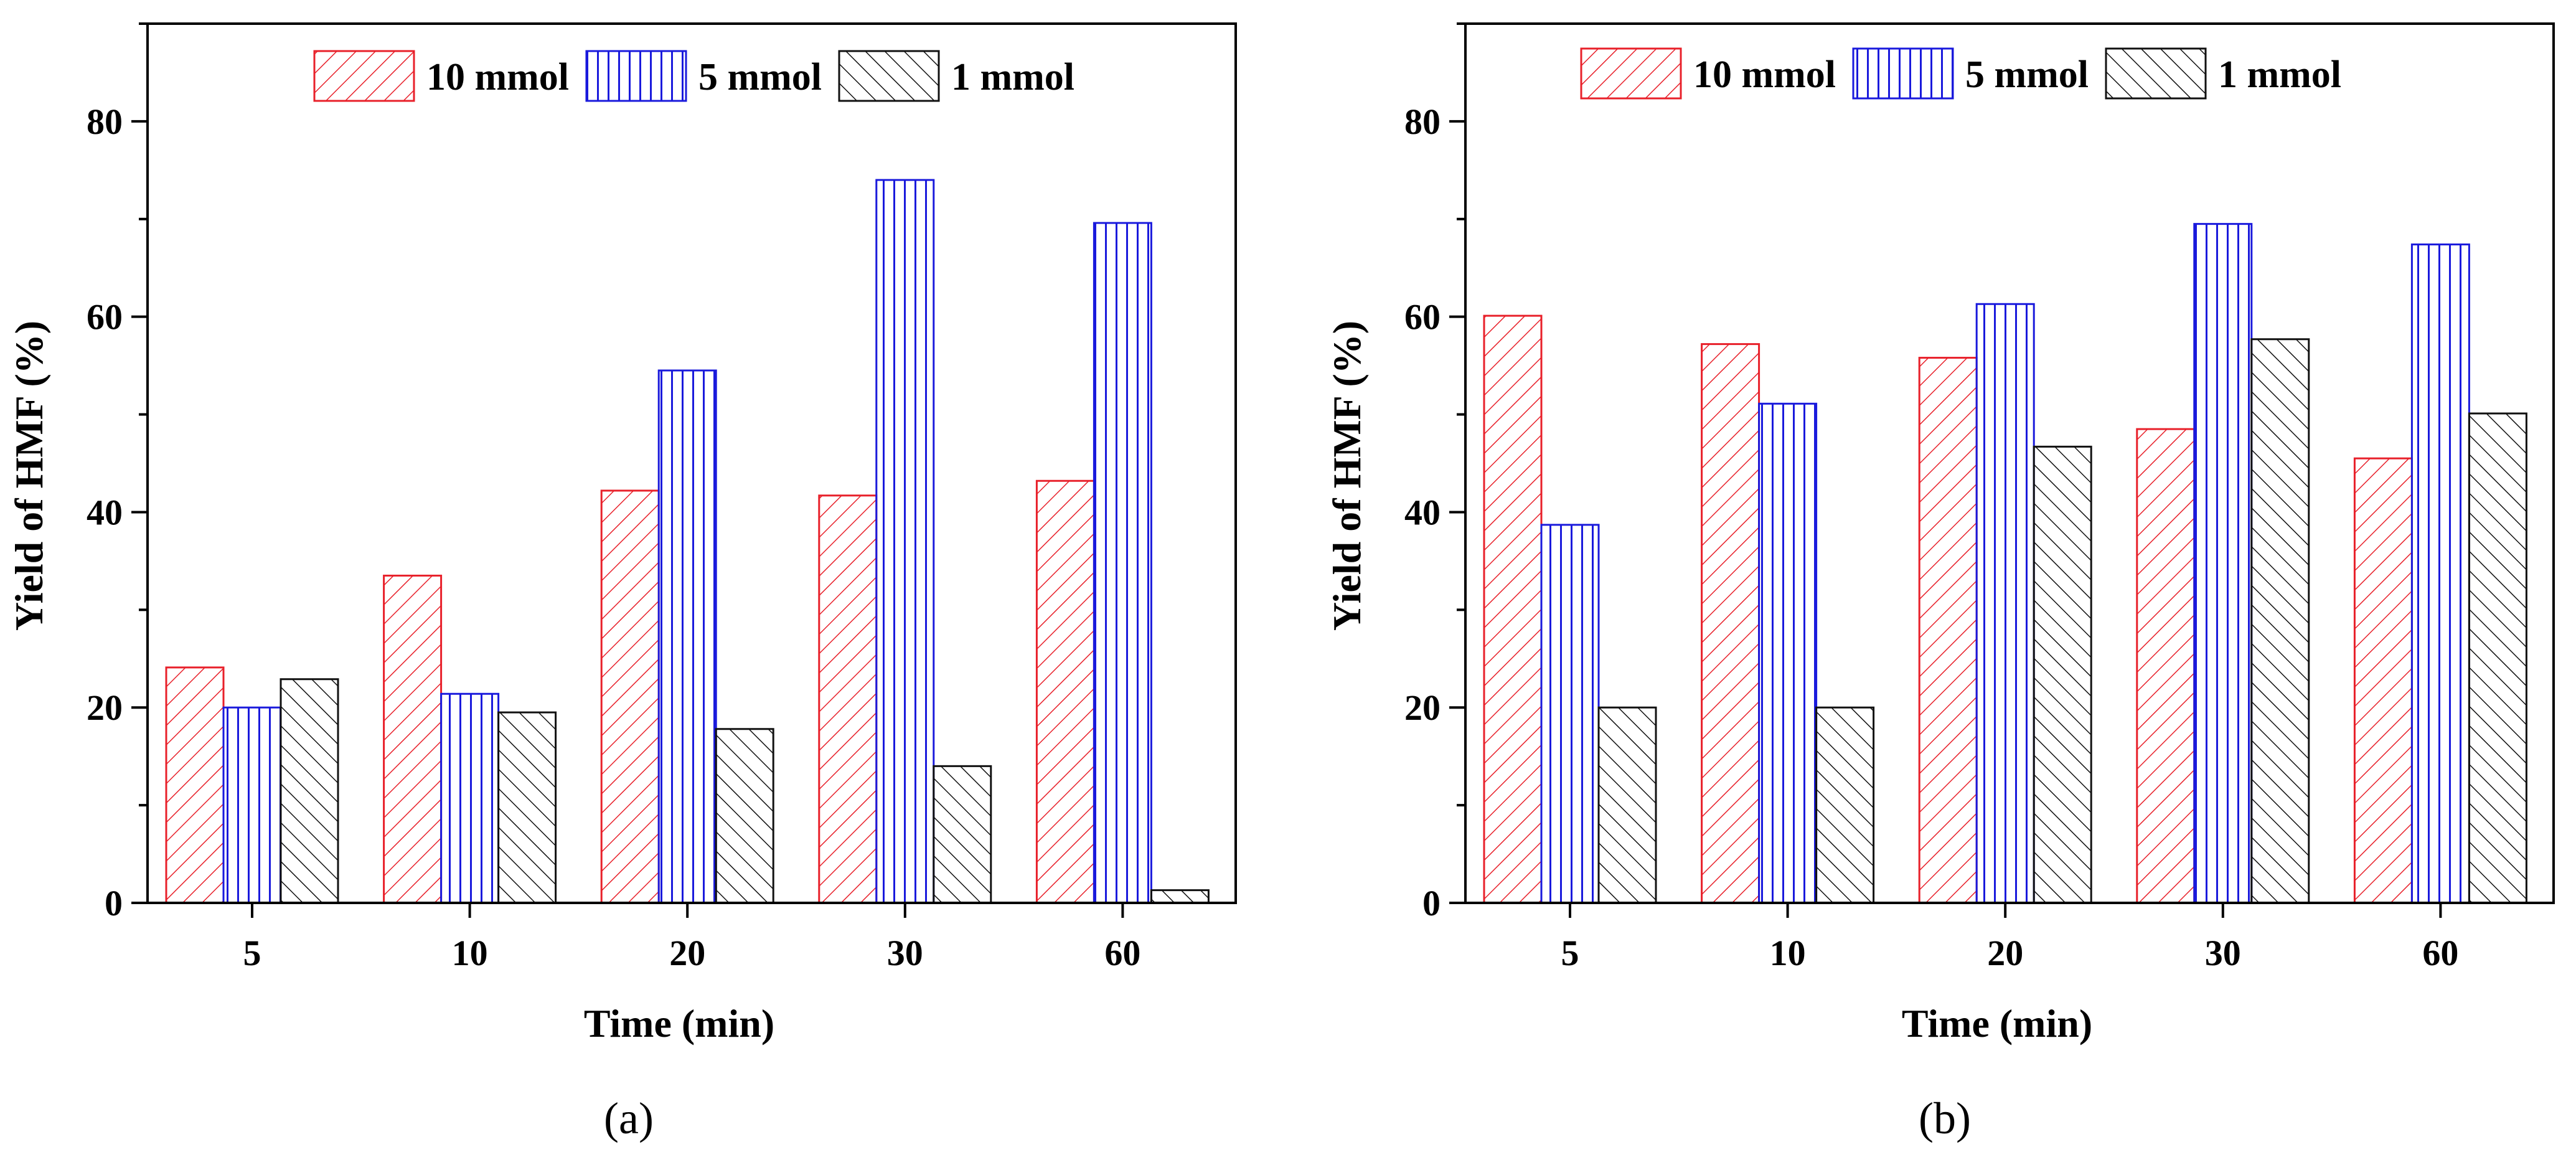  What do you see at coordinates (1945, 1118) in the screenshot?
I see `panel-label: (b)` at bounding box center [1945, 1118].